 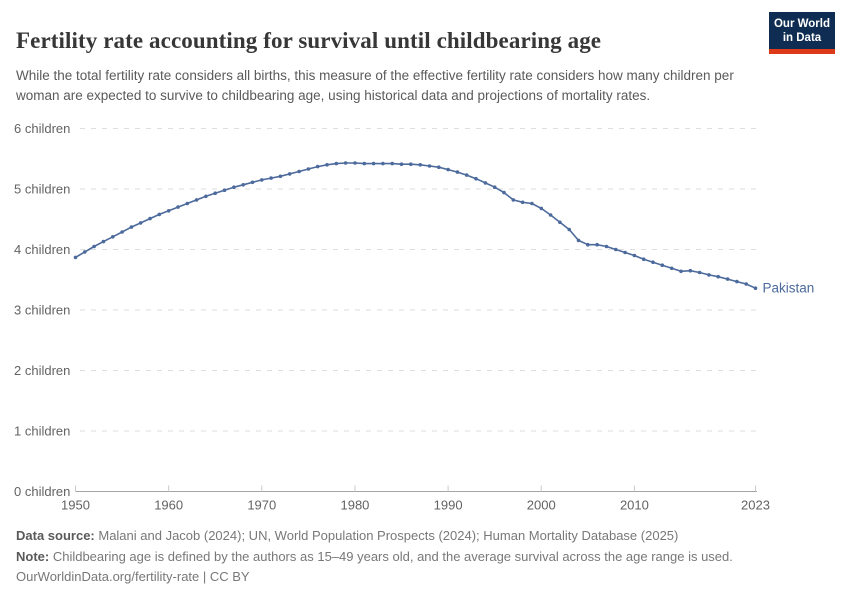 I want to click on x-tick-label: 2023, so click(x=755, y=505).